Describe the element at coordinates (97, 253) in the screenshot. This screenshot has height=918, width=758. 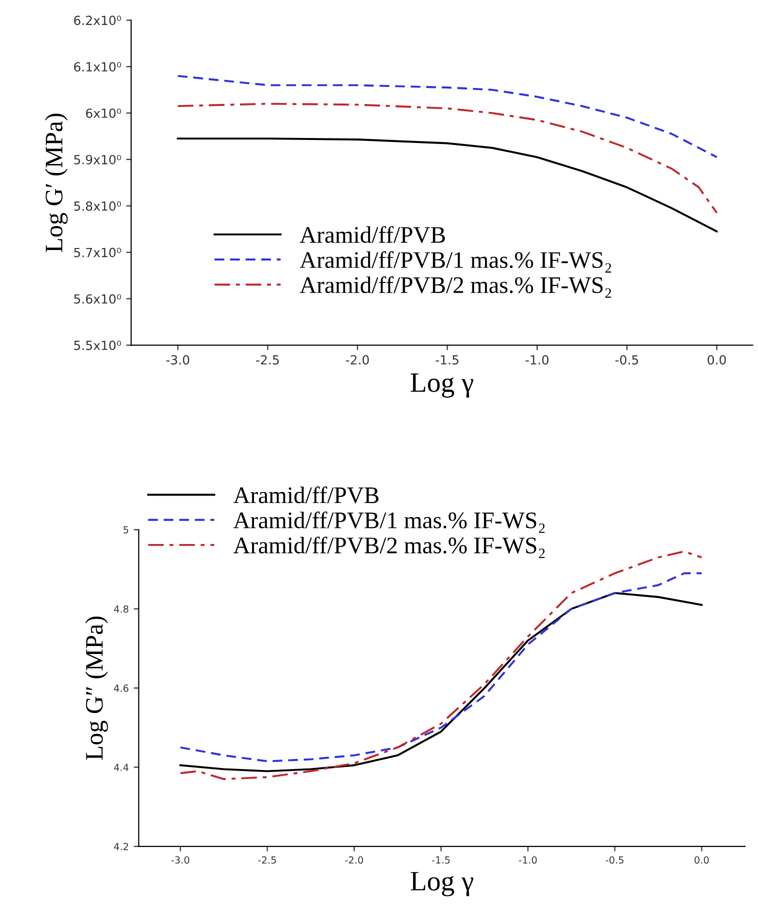
I see `y-tick-label: 5.7x10⁰` at that location.